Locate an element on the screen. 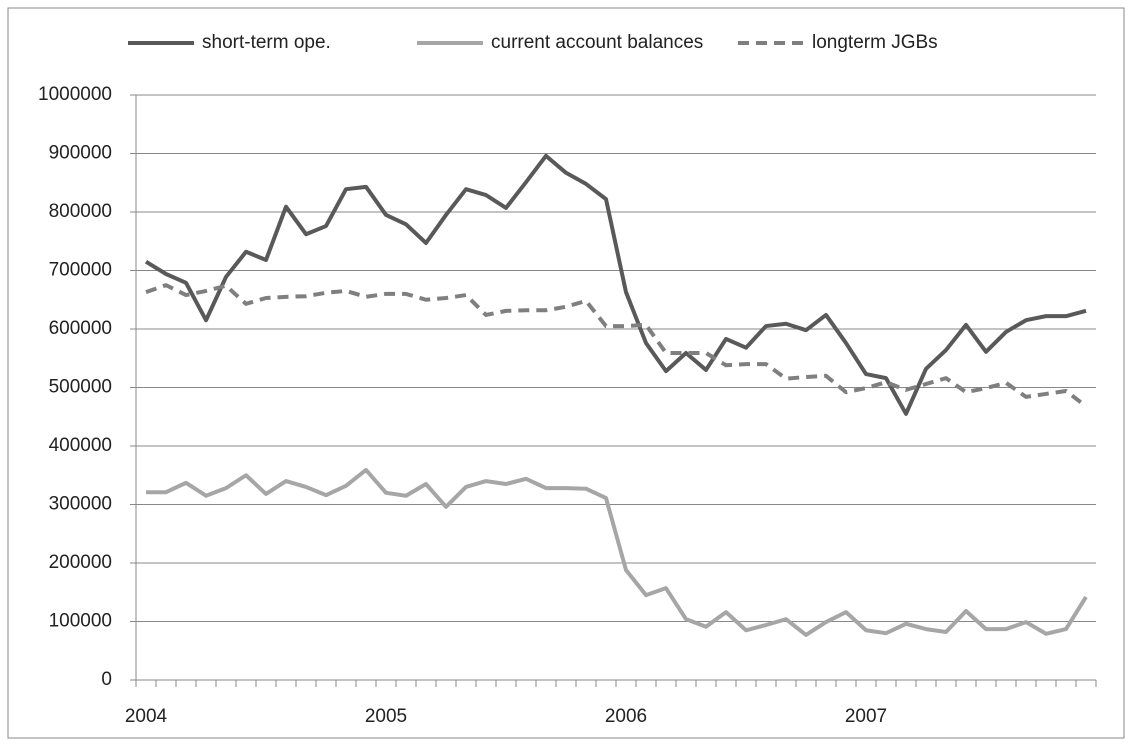 The width and height of the screenshot is (1132, 745). y-tick-label: 700000 is located at coordinates (80, 270).